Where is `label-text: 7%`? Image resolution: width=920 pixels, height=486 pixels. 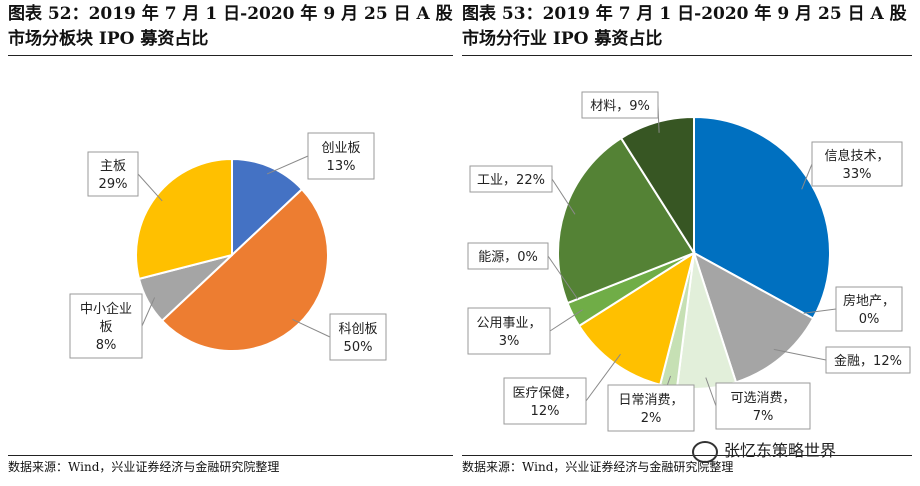 label-text: 7% is located at coordinates (763, 416).